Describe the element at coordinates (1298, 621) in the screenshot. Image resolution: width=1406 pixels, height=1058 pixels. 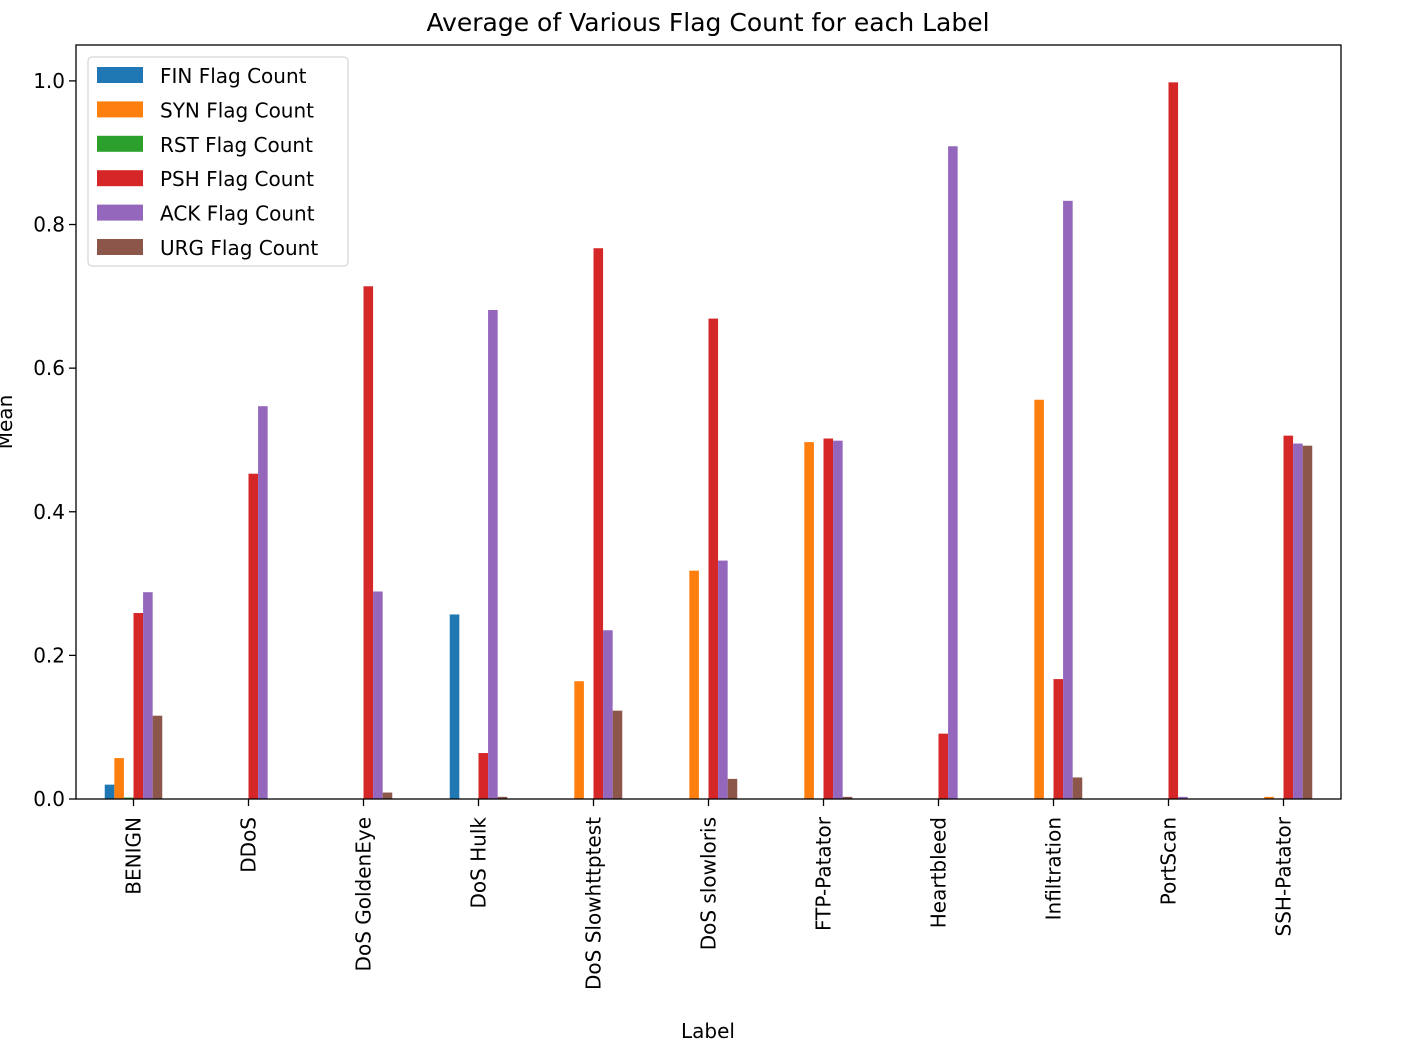
I see `bar-ack-ssh-patator` at that location.